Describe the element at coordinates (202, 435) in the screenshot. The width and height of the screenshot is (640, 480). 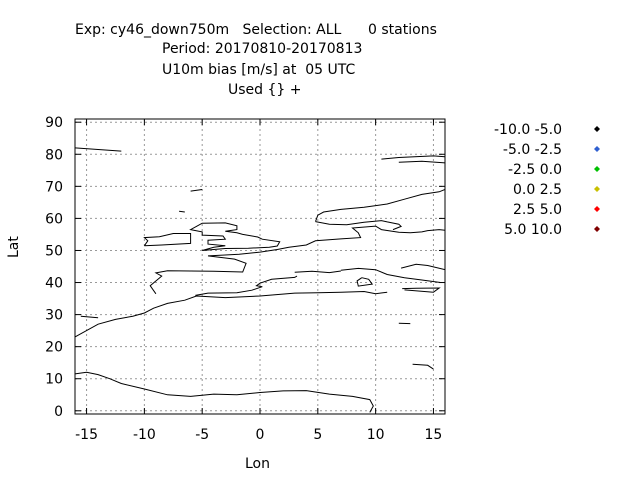
I see `x-tick-label: -5` at that location.